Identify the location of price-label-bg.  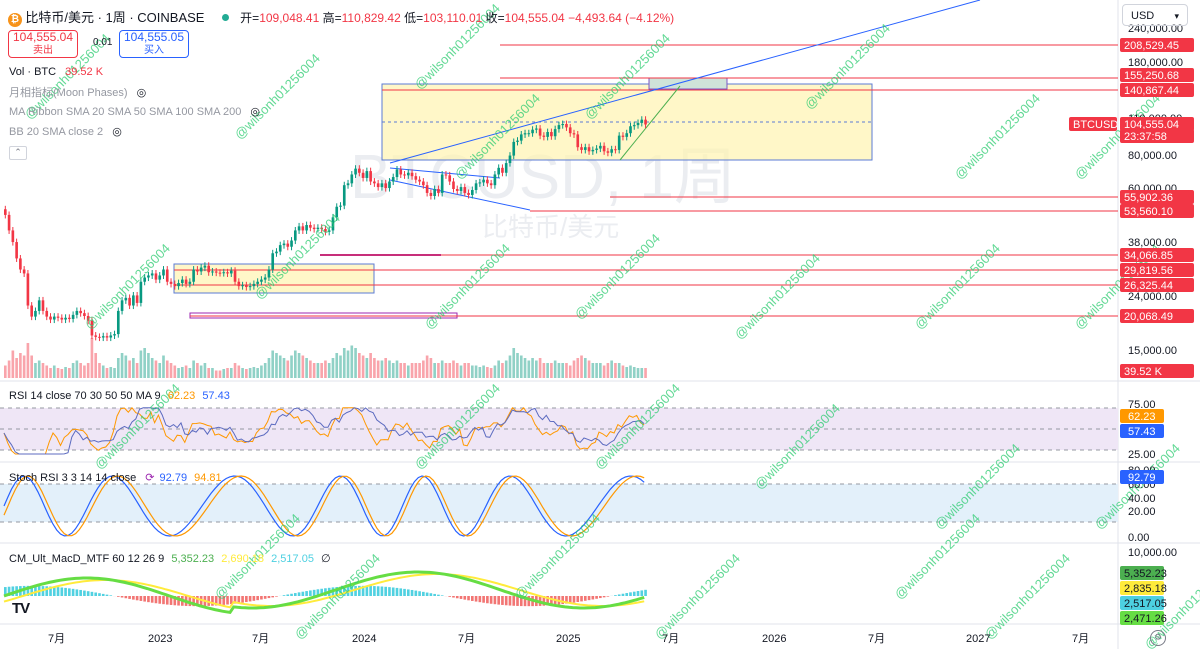
(1157, 197).